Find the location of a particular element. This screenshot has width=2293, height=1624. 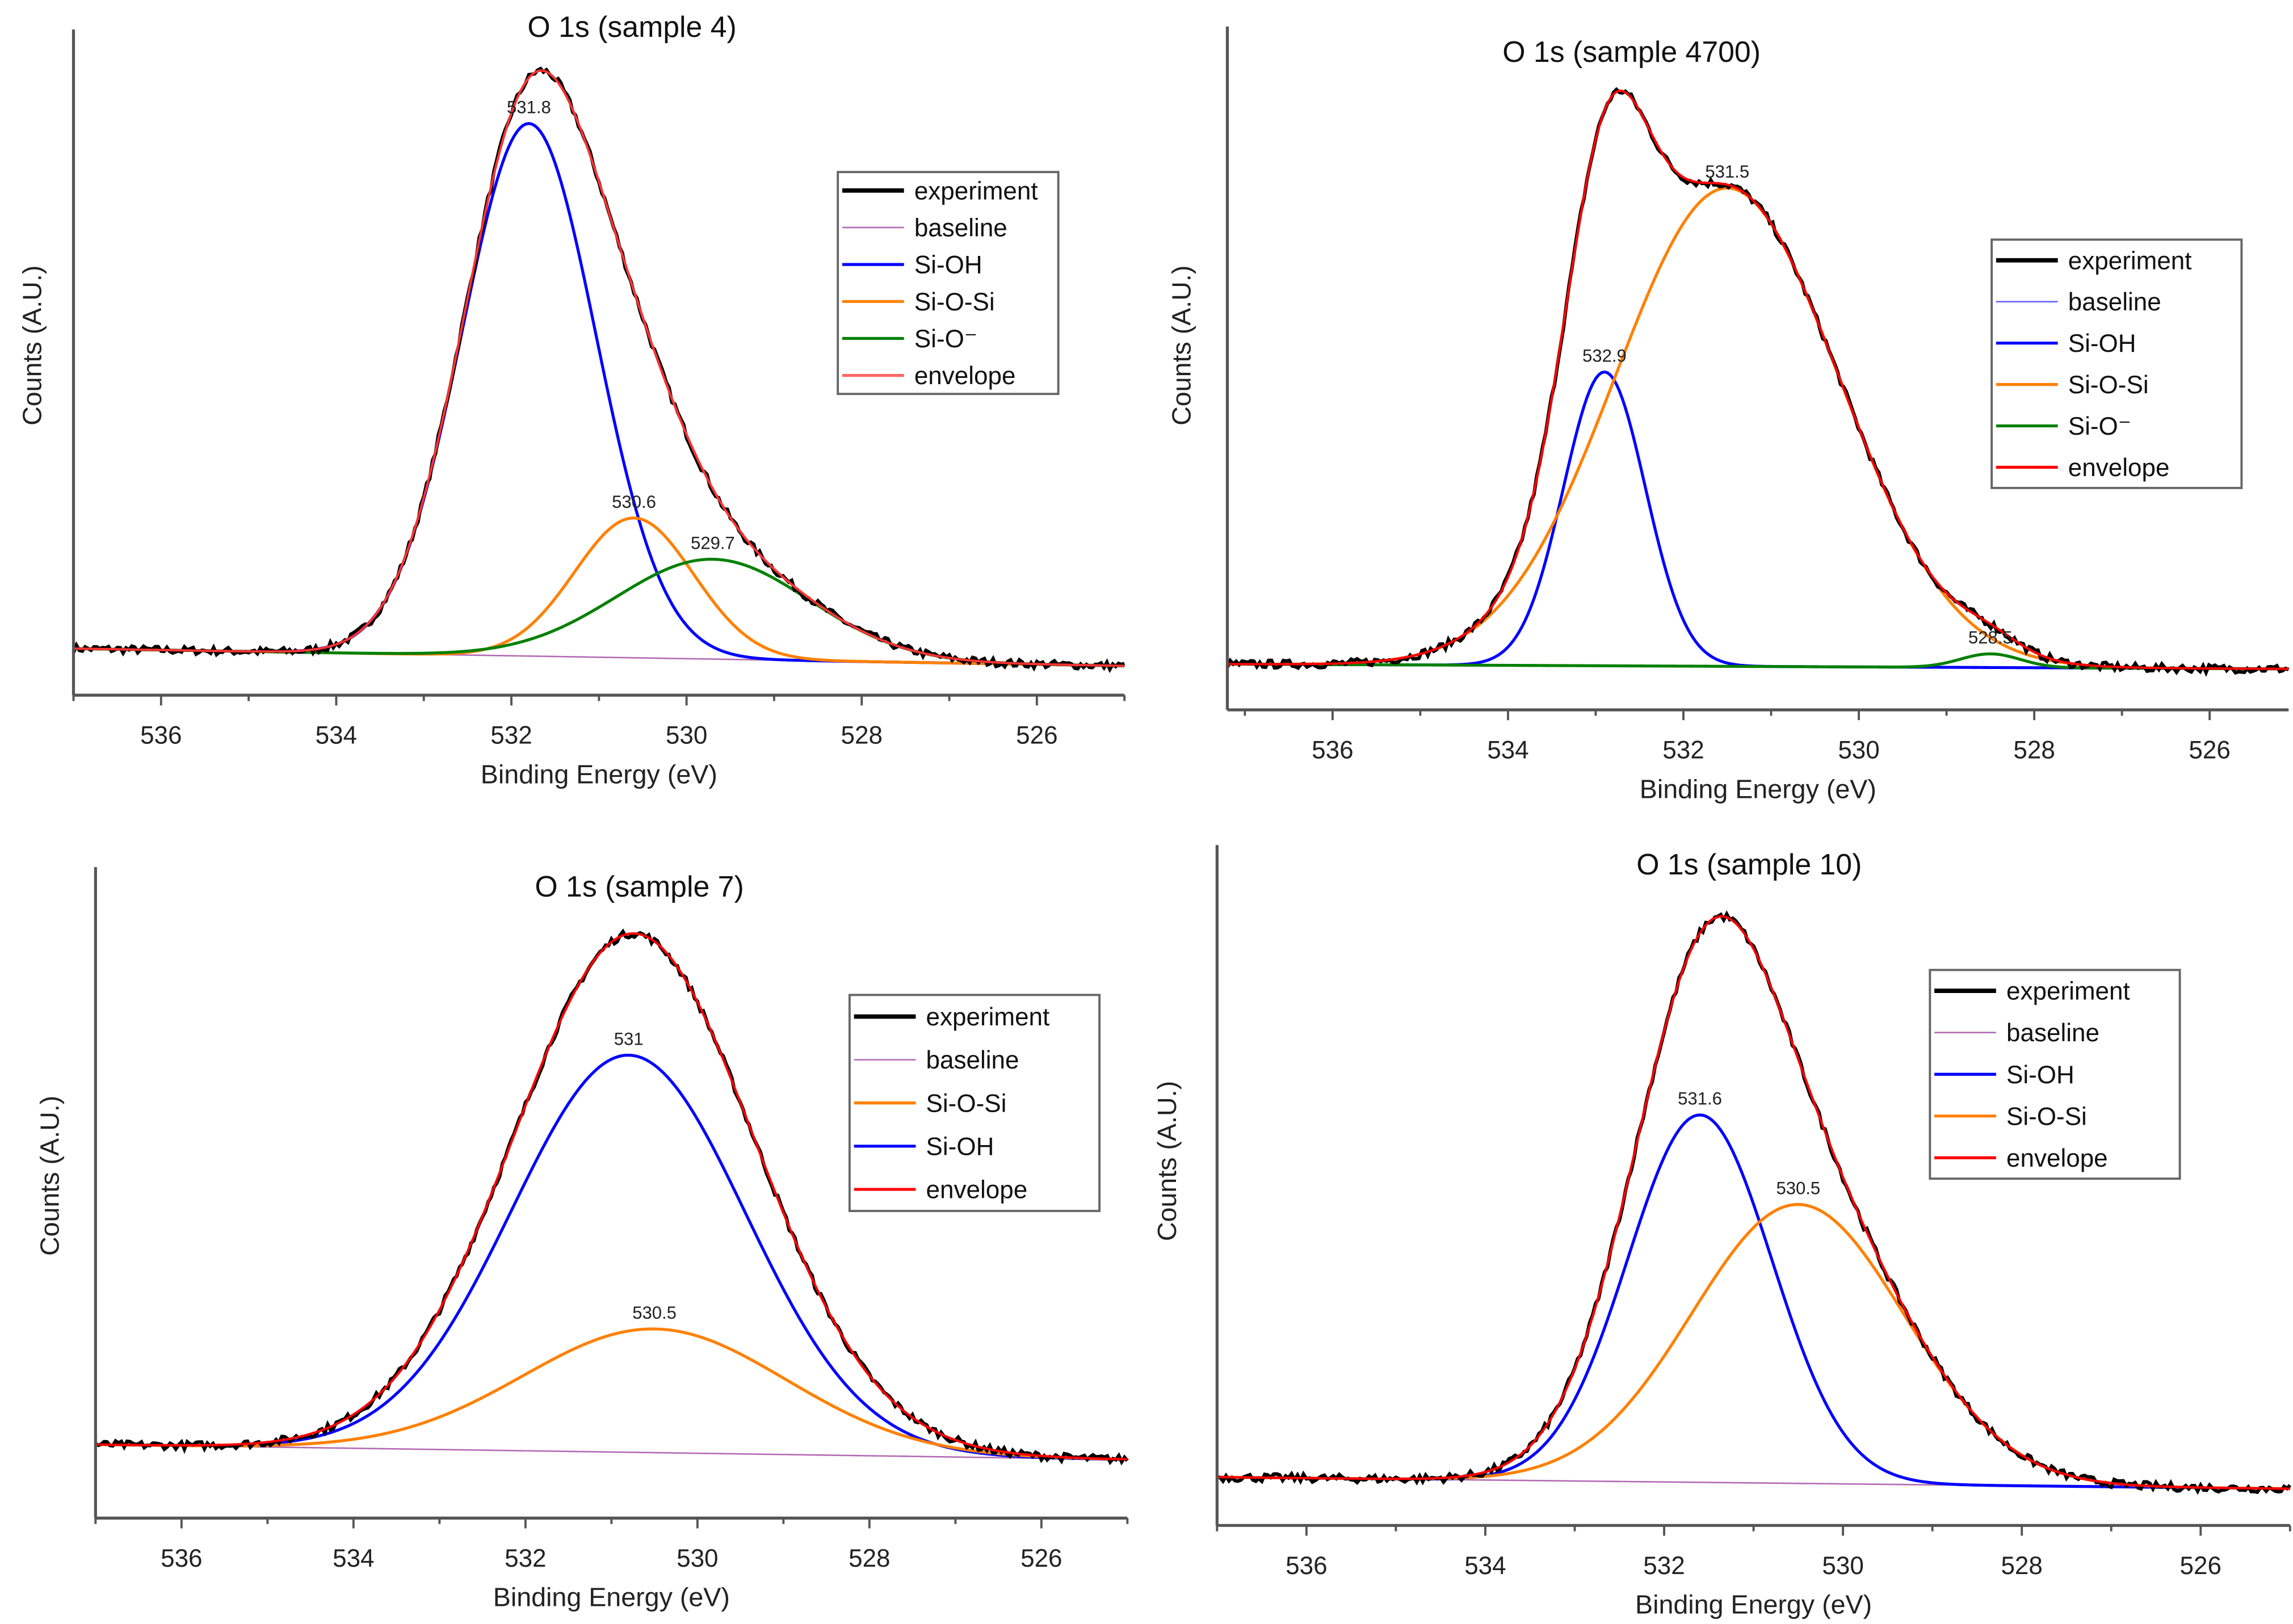

legend: experiment baseline Si-OH Si-O-Si envelope is located at coordinates (2055, 1074).